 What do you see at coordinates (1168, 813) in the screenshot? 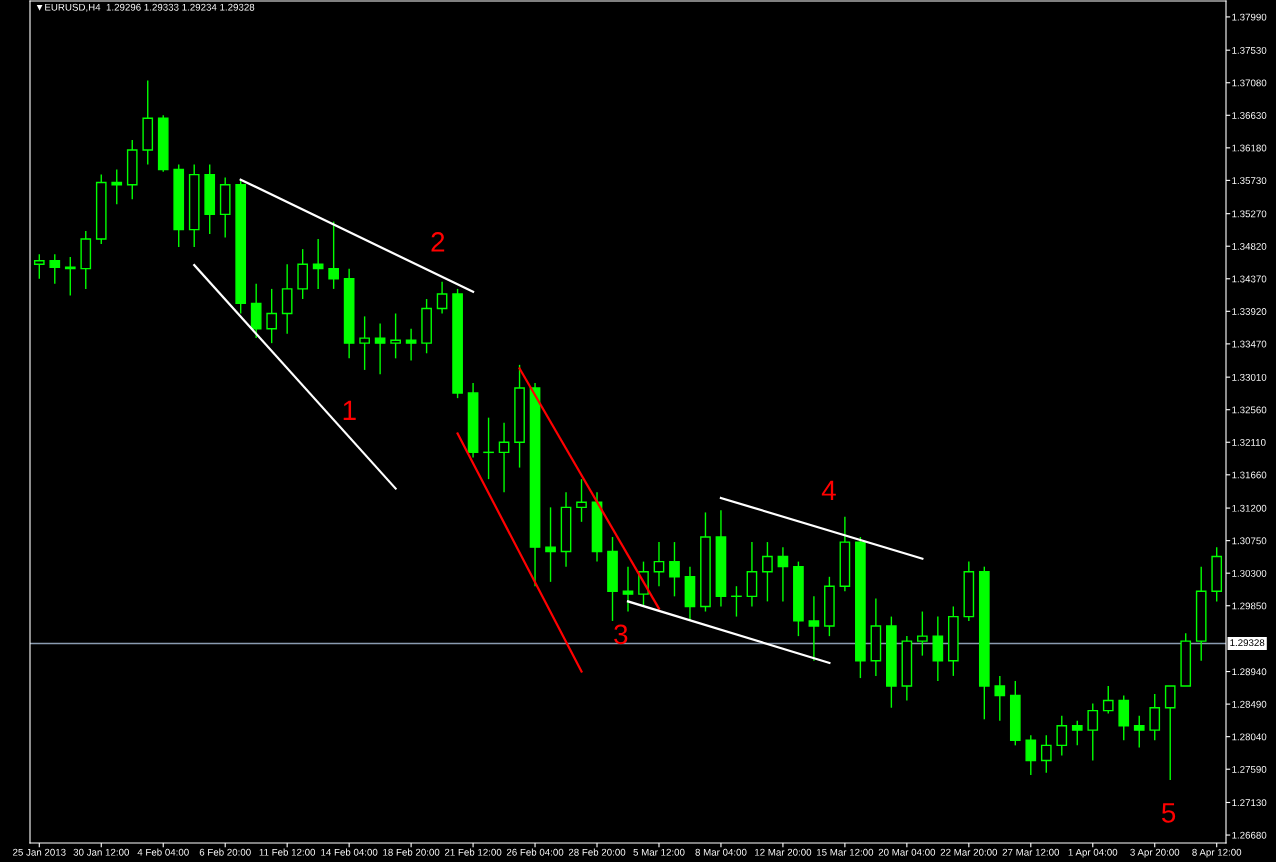
I see `annotation: 5` at bounding box center [1168, 813].